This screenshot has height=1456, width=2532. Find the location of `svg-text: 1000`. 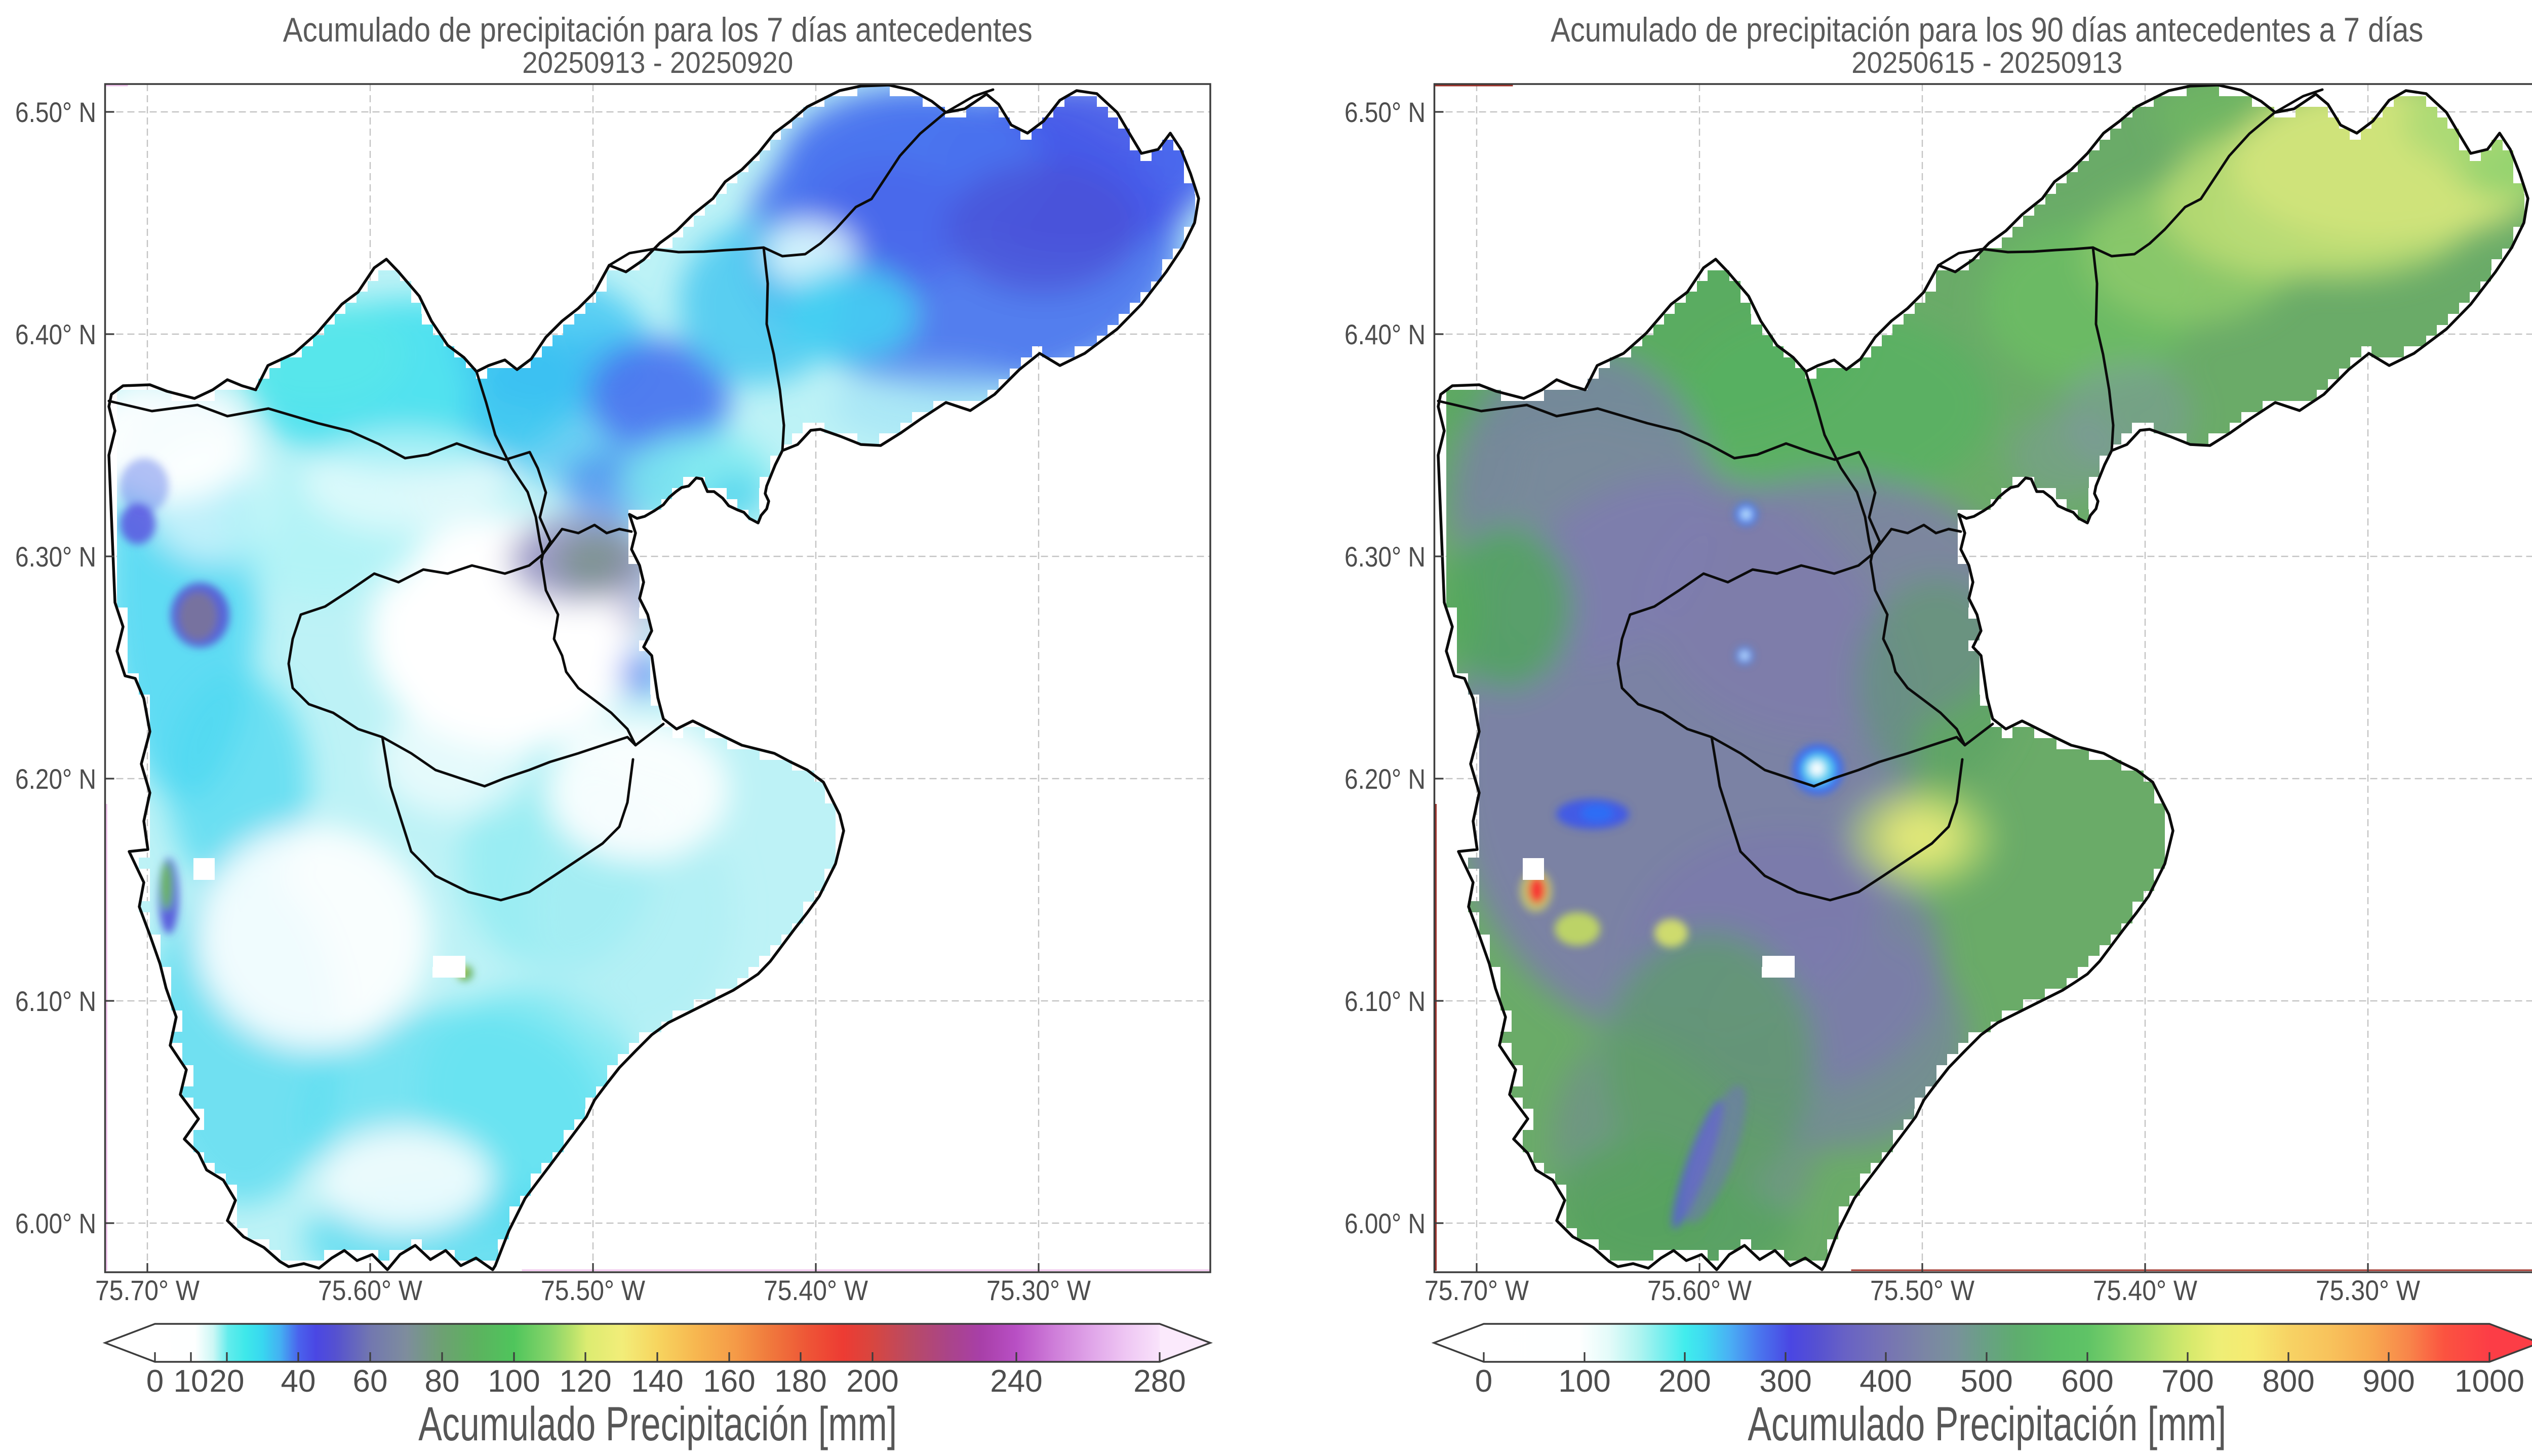

svg-text: 1000 is located at coordinates (2489, 1381).